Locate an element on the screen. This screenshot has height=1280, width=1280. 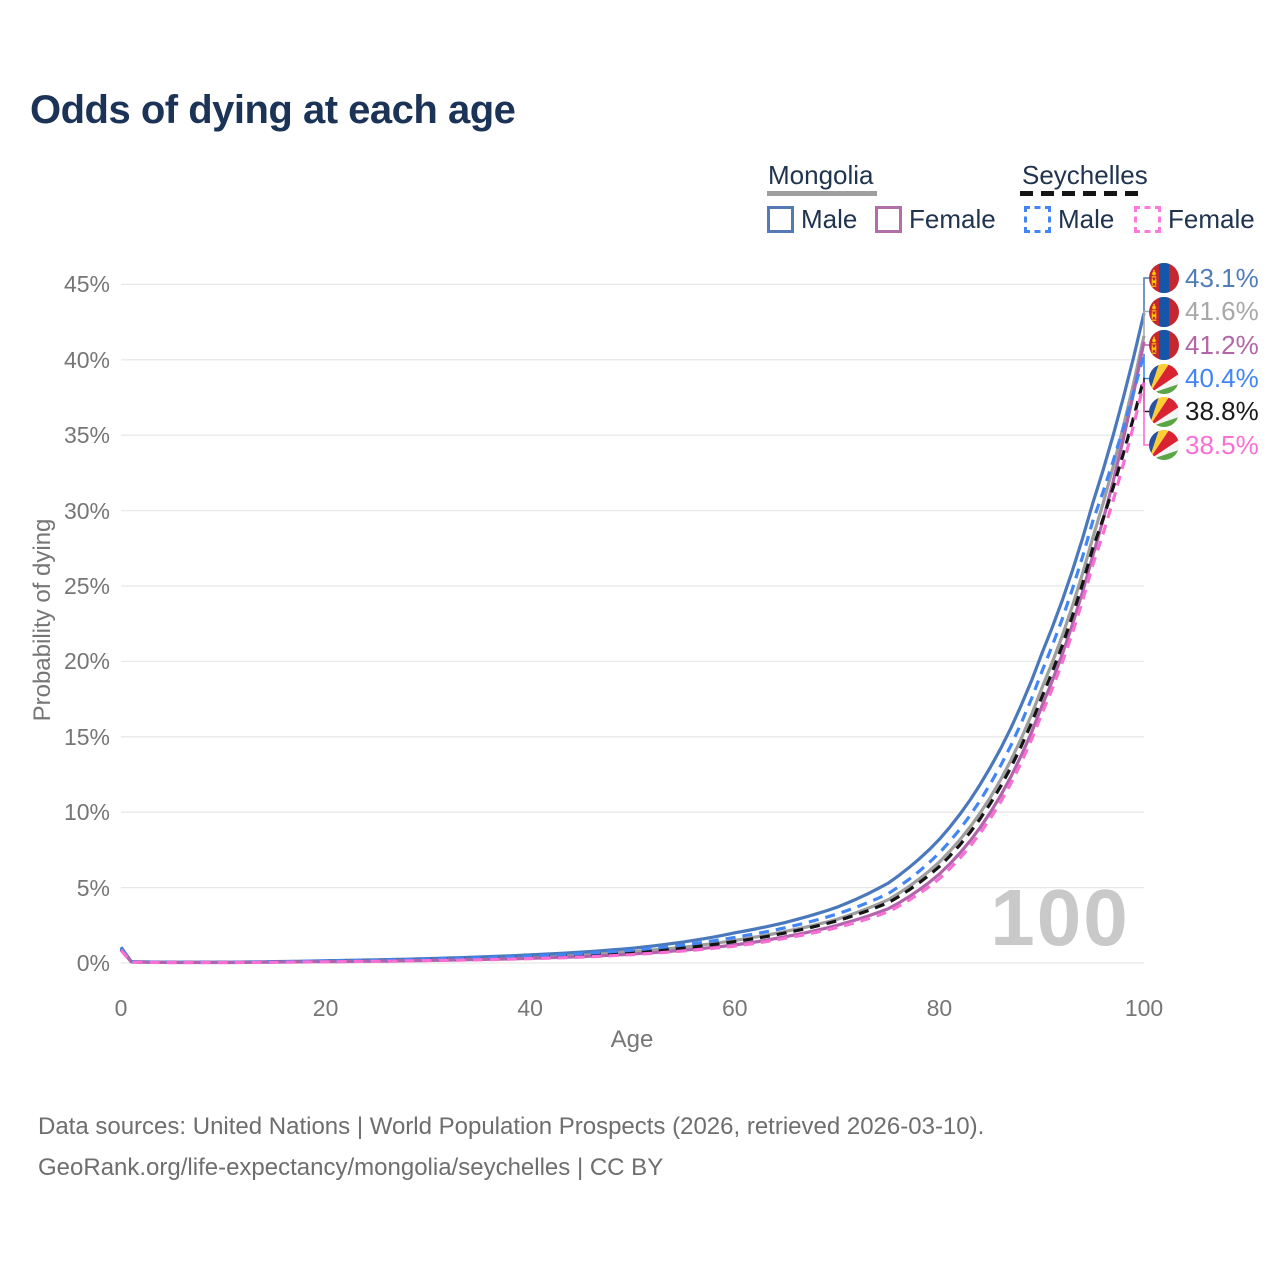
legend-item-seychelles-female: Female is located at coordinates (1194, 219).